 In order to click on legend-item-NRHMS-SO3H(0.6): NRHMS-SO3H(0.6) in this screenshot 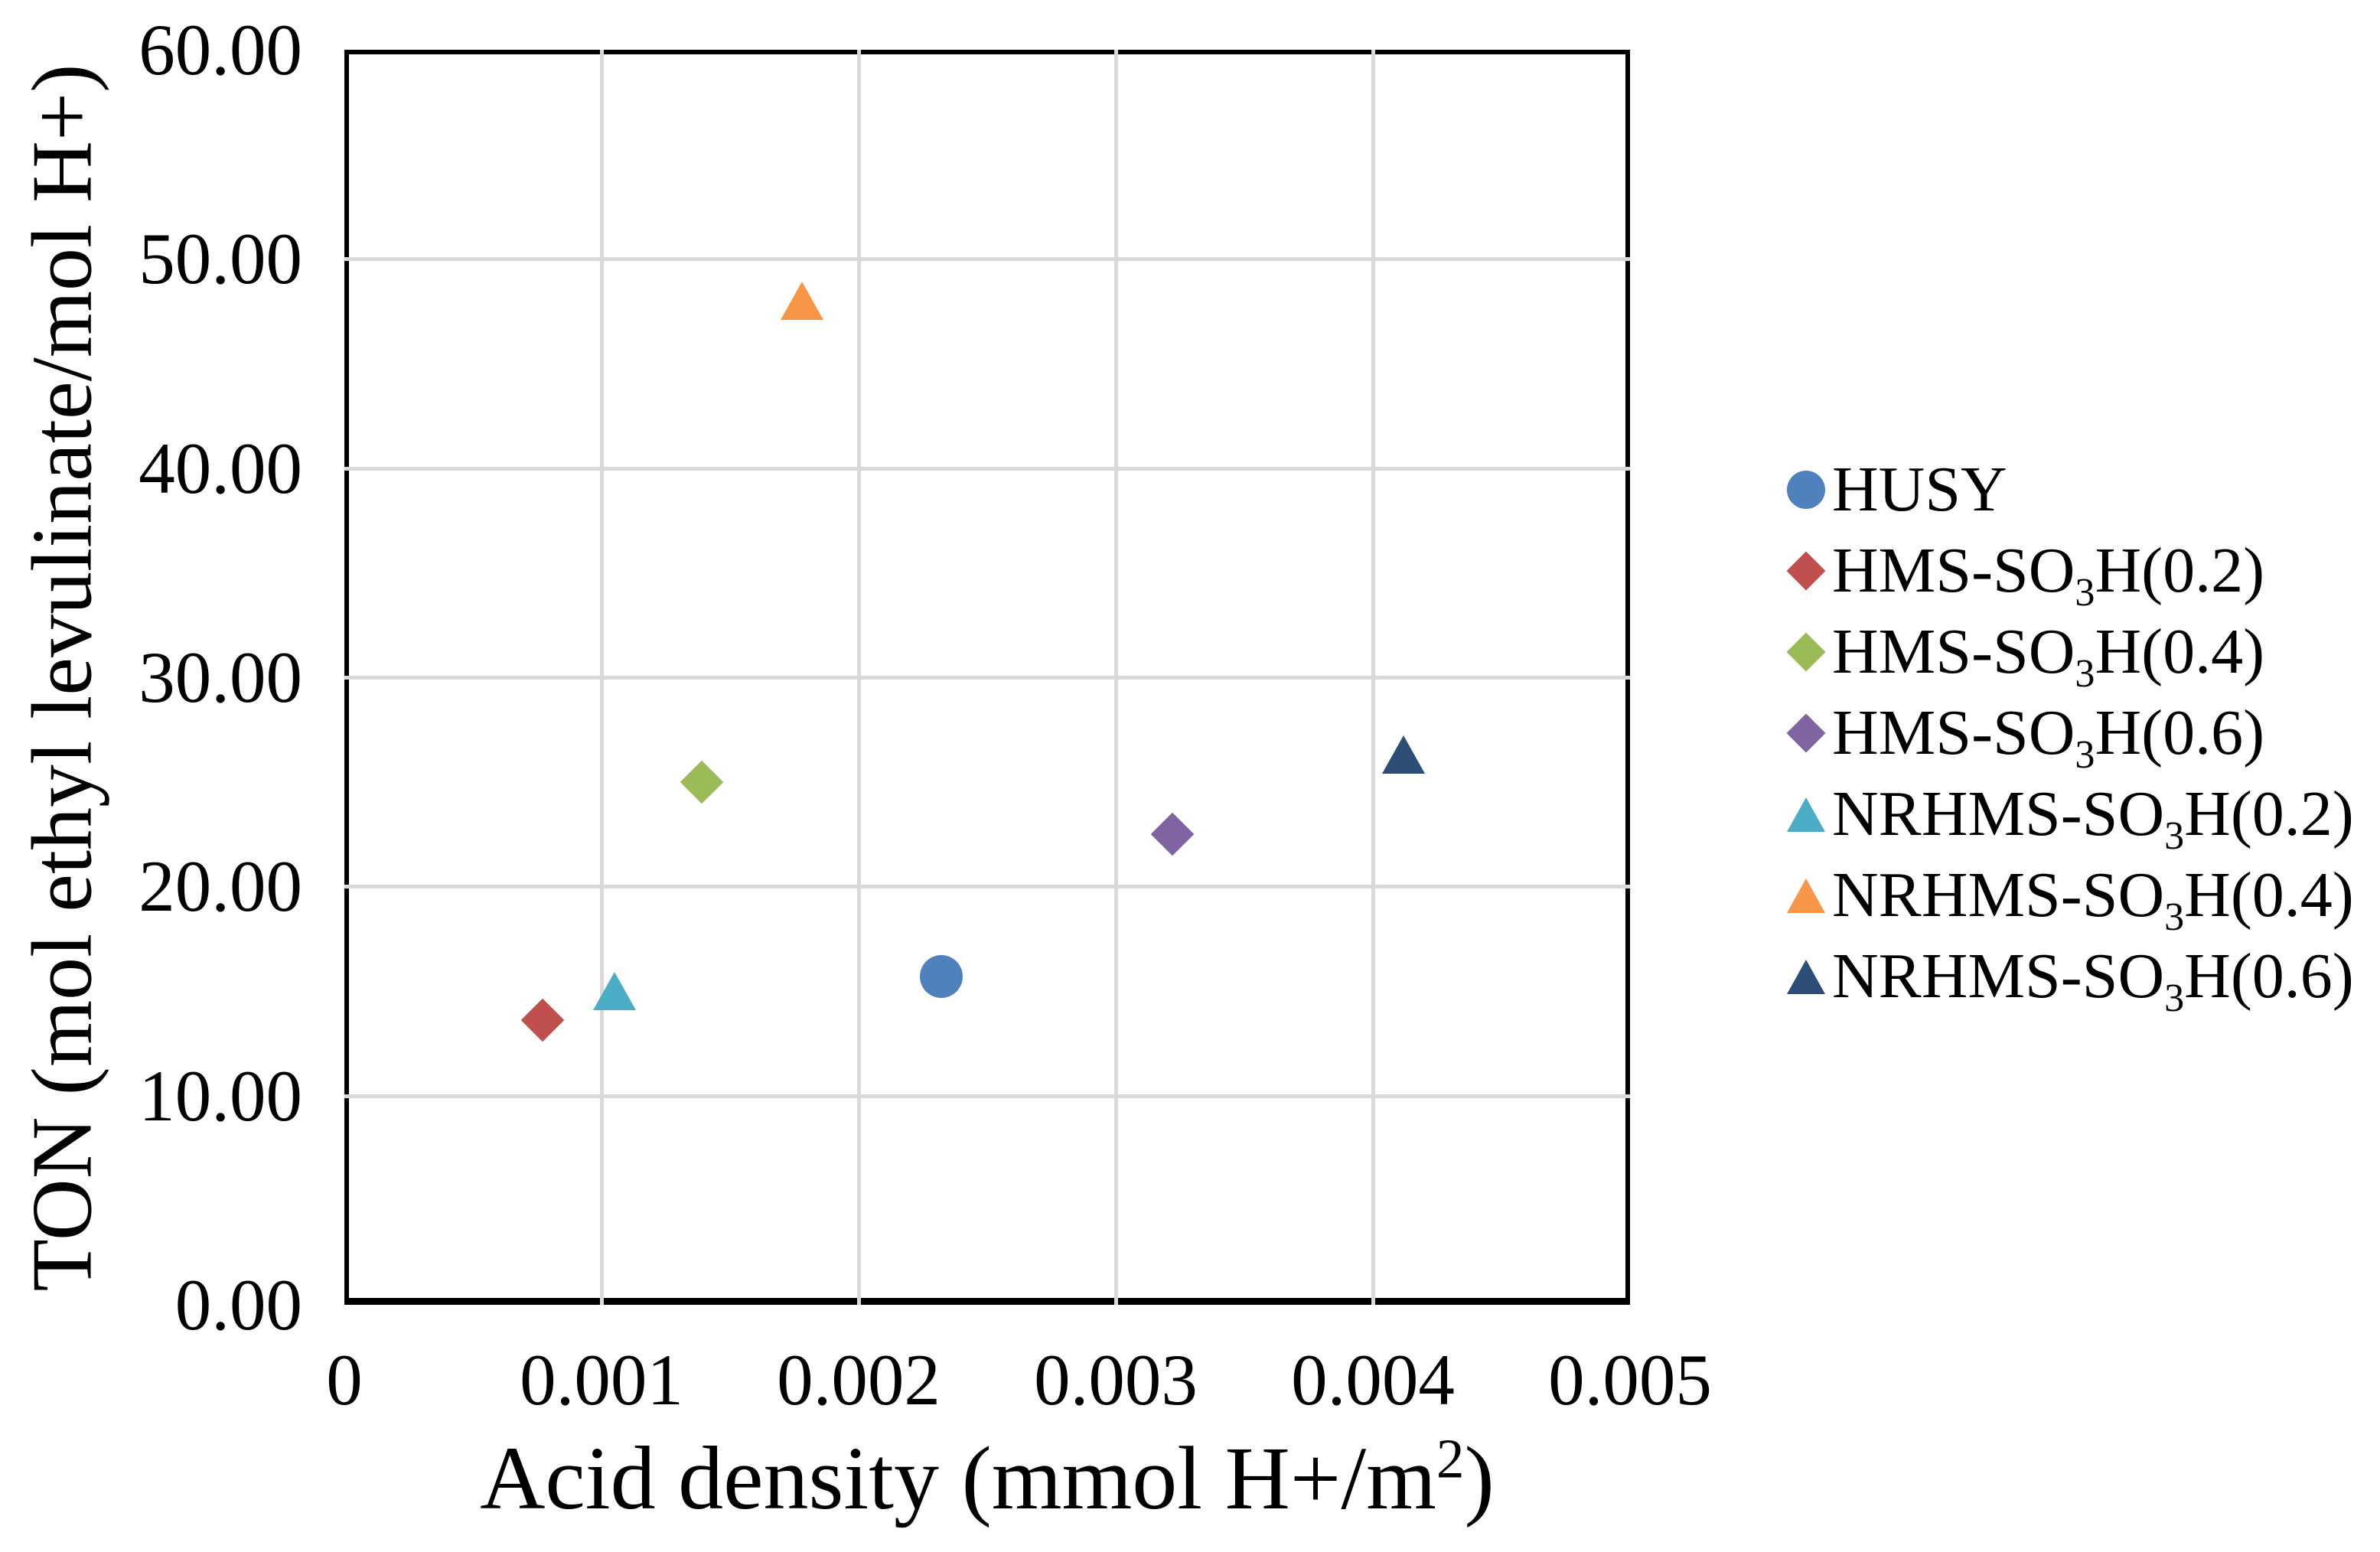, I will do `click(2069, 978)`.